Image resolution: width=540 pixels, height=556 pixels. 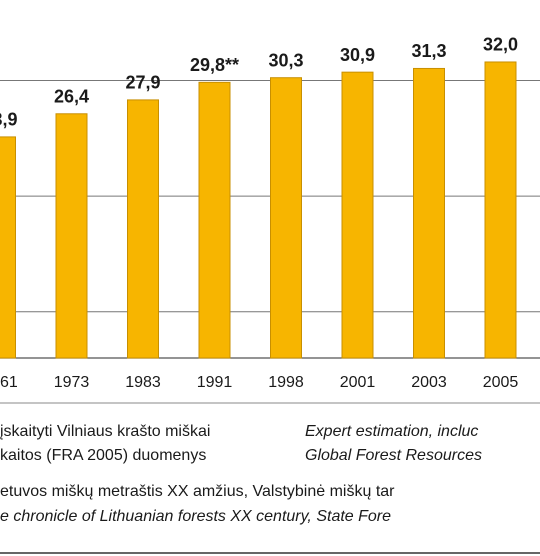 What do you see at coordinates (500, 45) in the screenshot?
I see `value-label: 32,0` at bounding box center [500, 45].